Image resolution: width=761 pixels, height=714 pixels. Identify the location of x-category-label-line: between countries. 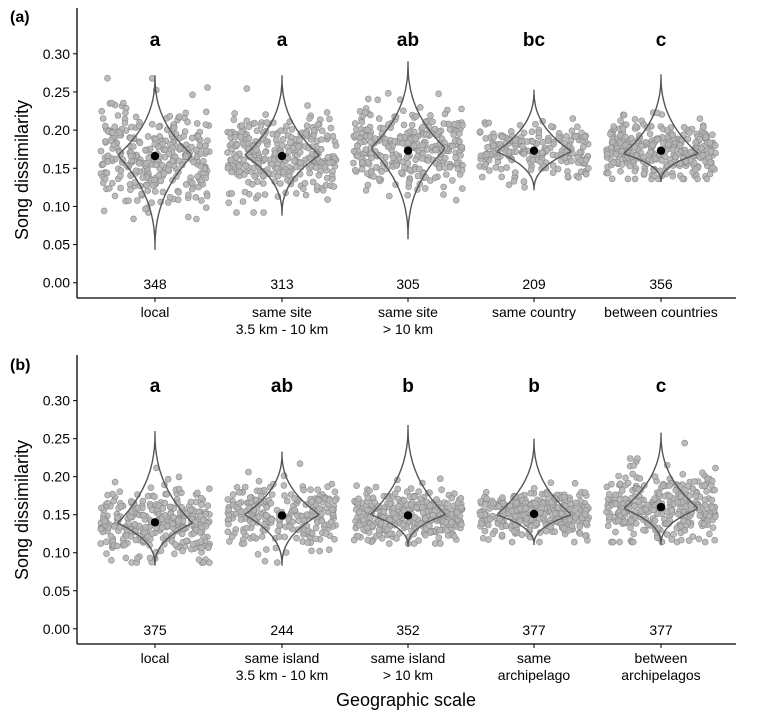
(661, 312).